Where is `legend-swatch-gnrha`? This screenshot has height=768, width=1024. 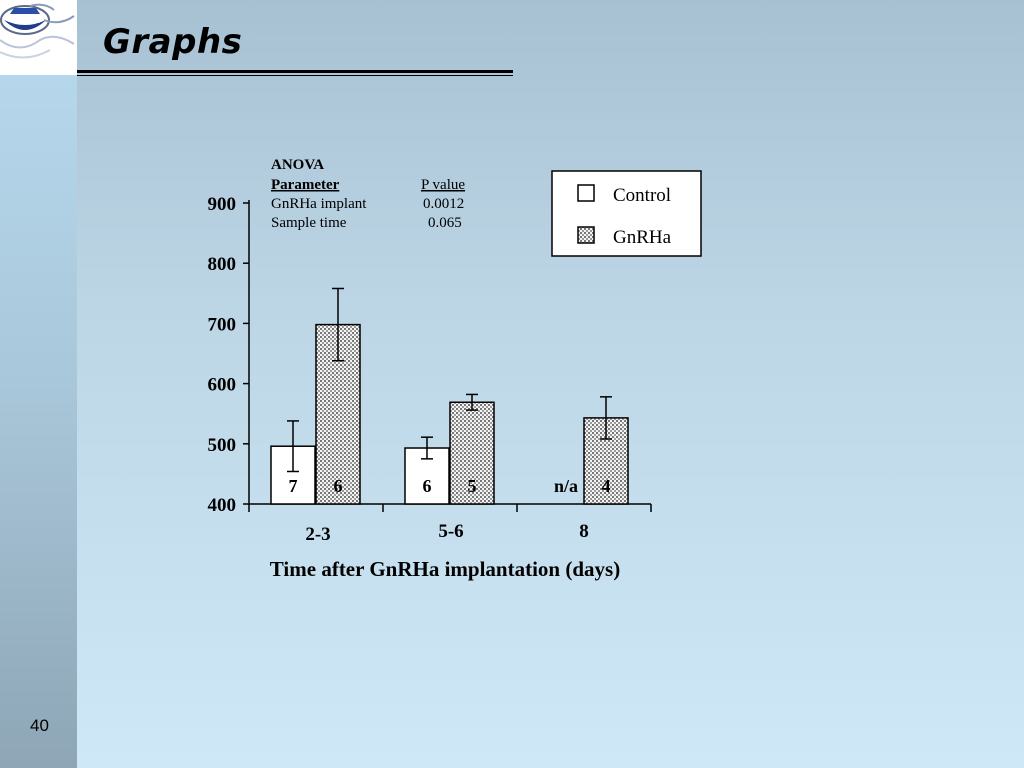 legend-swatch-gnrha is located at coordinates (586, 235).